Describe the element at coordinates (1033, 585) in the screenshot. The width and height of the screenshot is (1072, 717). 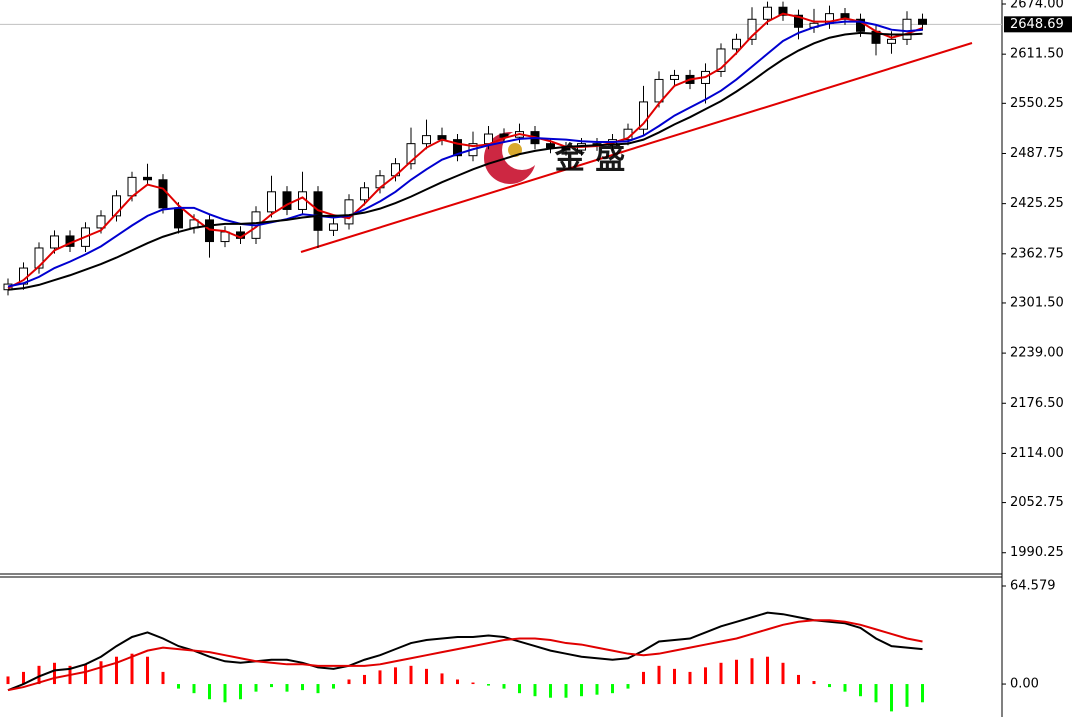
I see `y-tick-label: 64.579` at that location.